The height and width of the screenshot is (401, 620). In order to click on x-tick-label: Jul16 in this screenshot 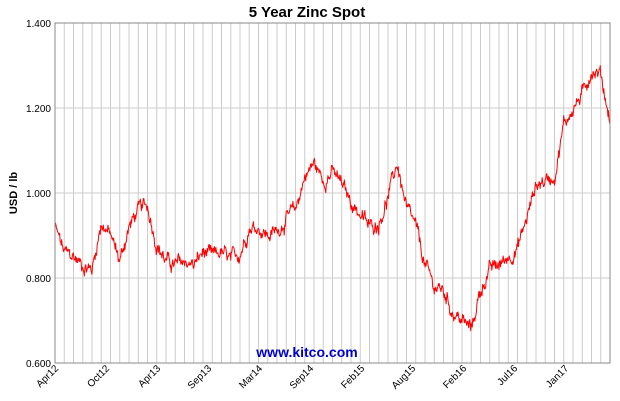, I will do `click(507, 375)`.